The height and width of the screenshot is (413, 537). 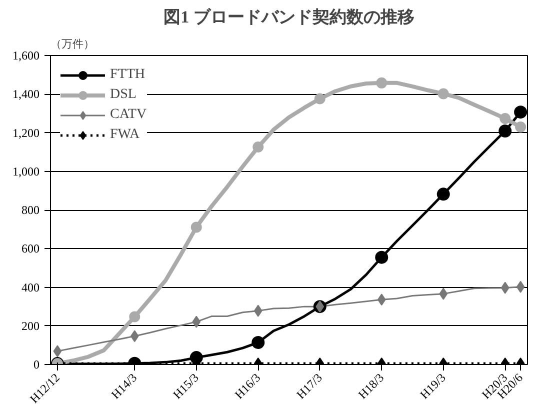 I want to click on chart-title: 図1 ブロードバンド契約数の推移, so click(x=289, y=17).